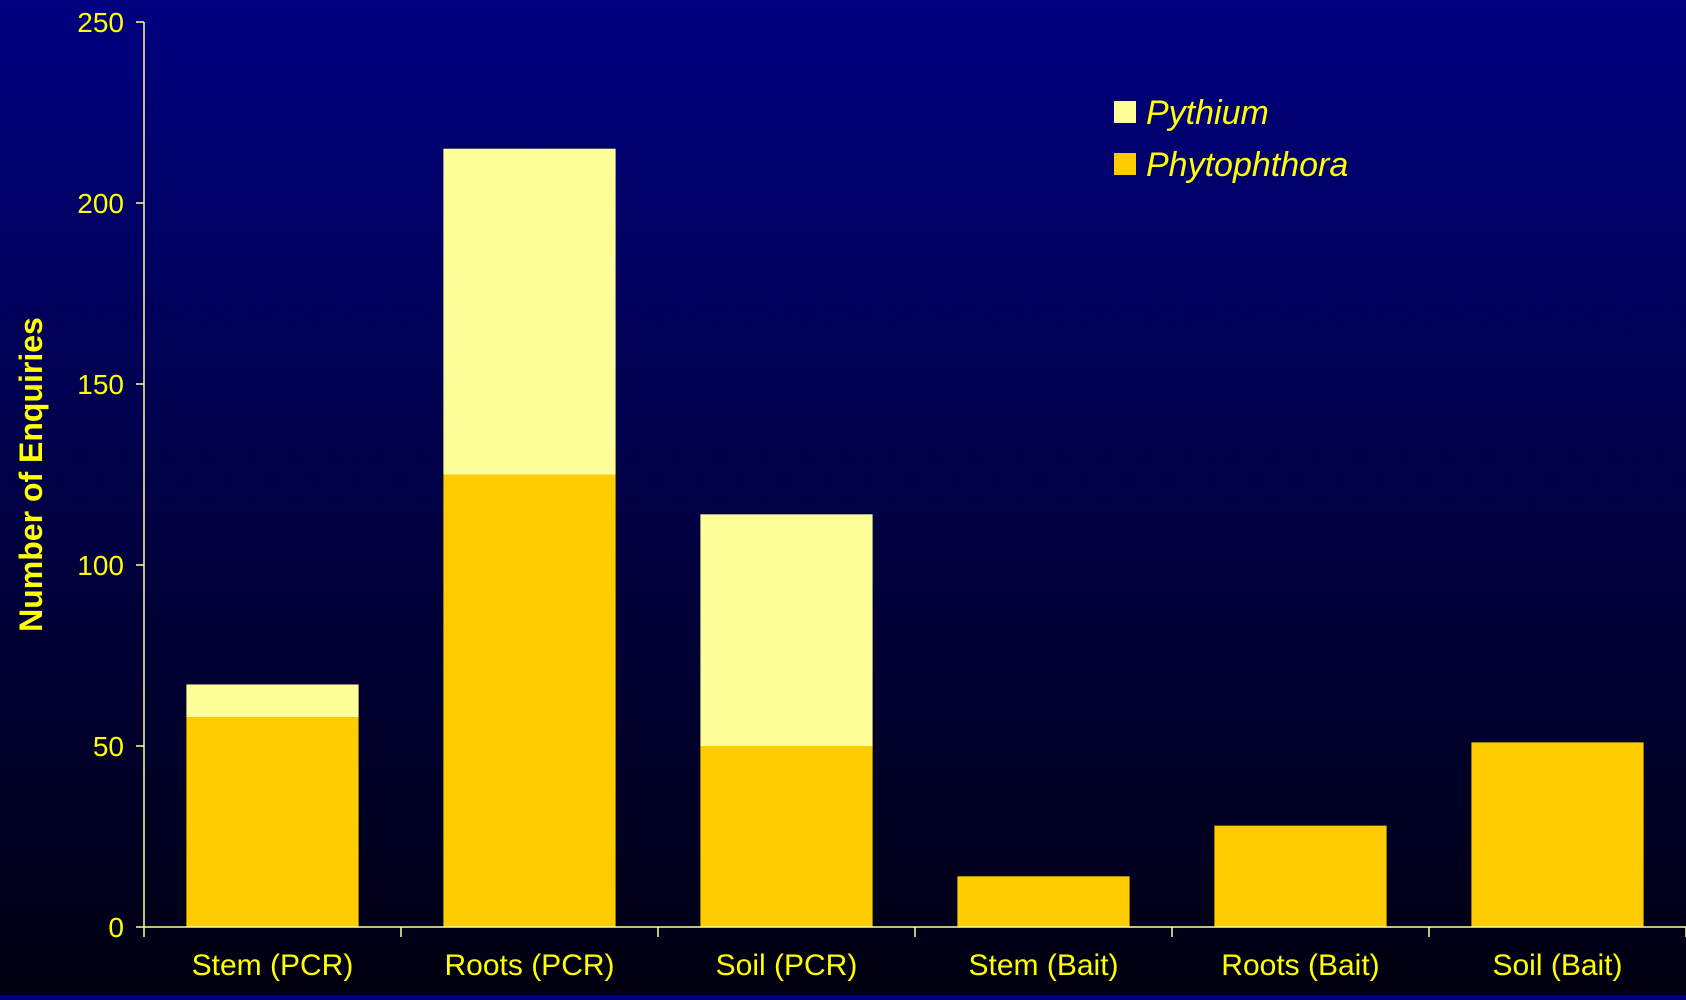 This screenshot has width=1686, height=1000. I want to click on x-tick-label: Soil (Bait), so click(1557, 965).